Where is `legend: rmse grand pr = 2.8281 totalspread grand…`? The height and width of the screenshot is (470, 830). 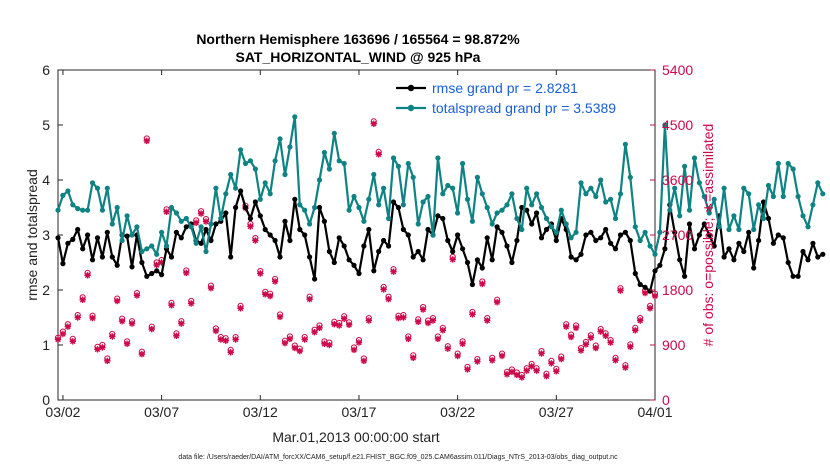 legend: rmse grand pr = 2.8281 totalspread grand… is located at coordinates (521, 97).